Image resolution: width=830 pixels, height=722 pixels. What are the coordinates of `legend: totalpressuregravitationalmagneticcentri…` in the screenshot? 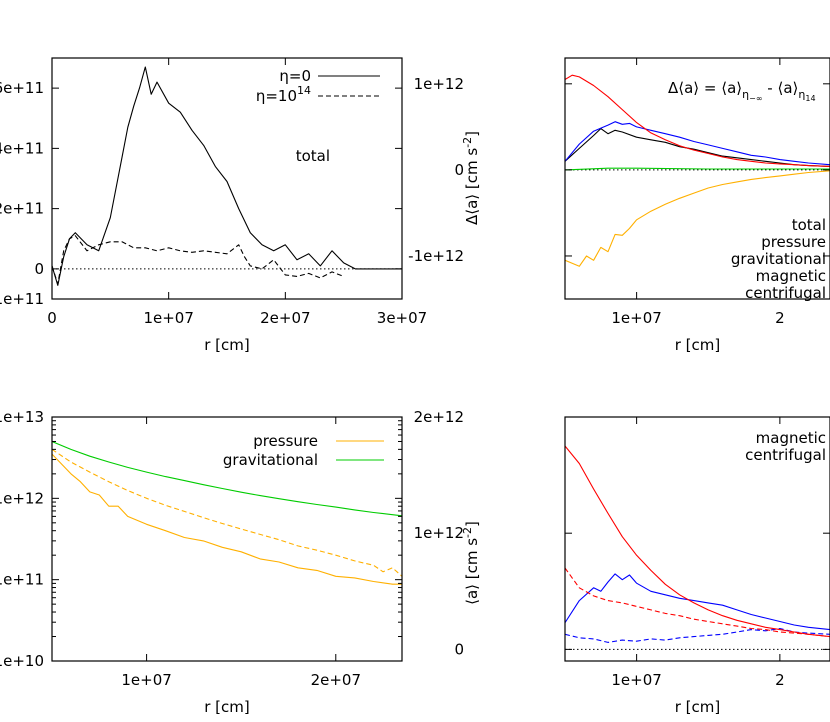 It's located at (778, 259).